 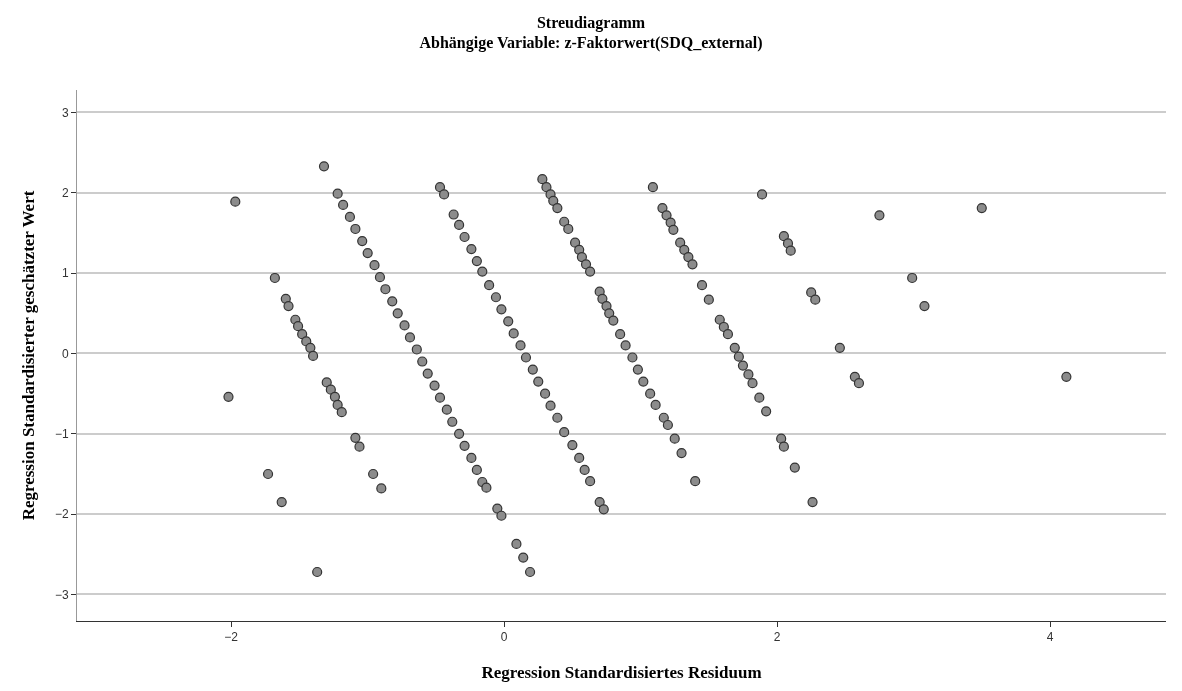 What do you see at coordinates (504, 637) in the screenshot?
I see `x-tick-label: 0` at bounding box center [504, 637].